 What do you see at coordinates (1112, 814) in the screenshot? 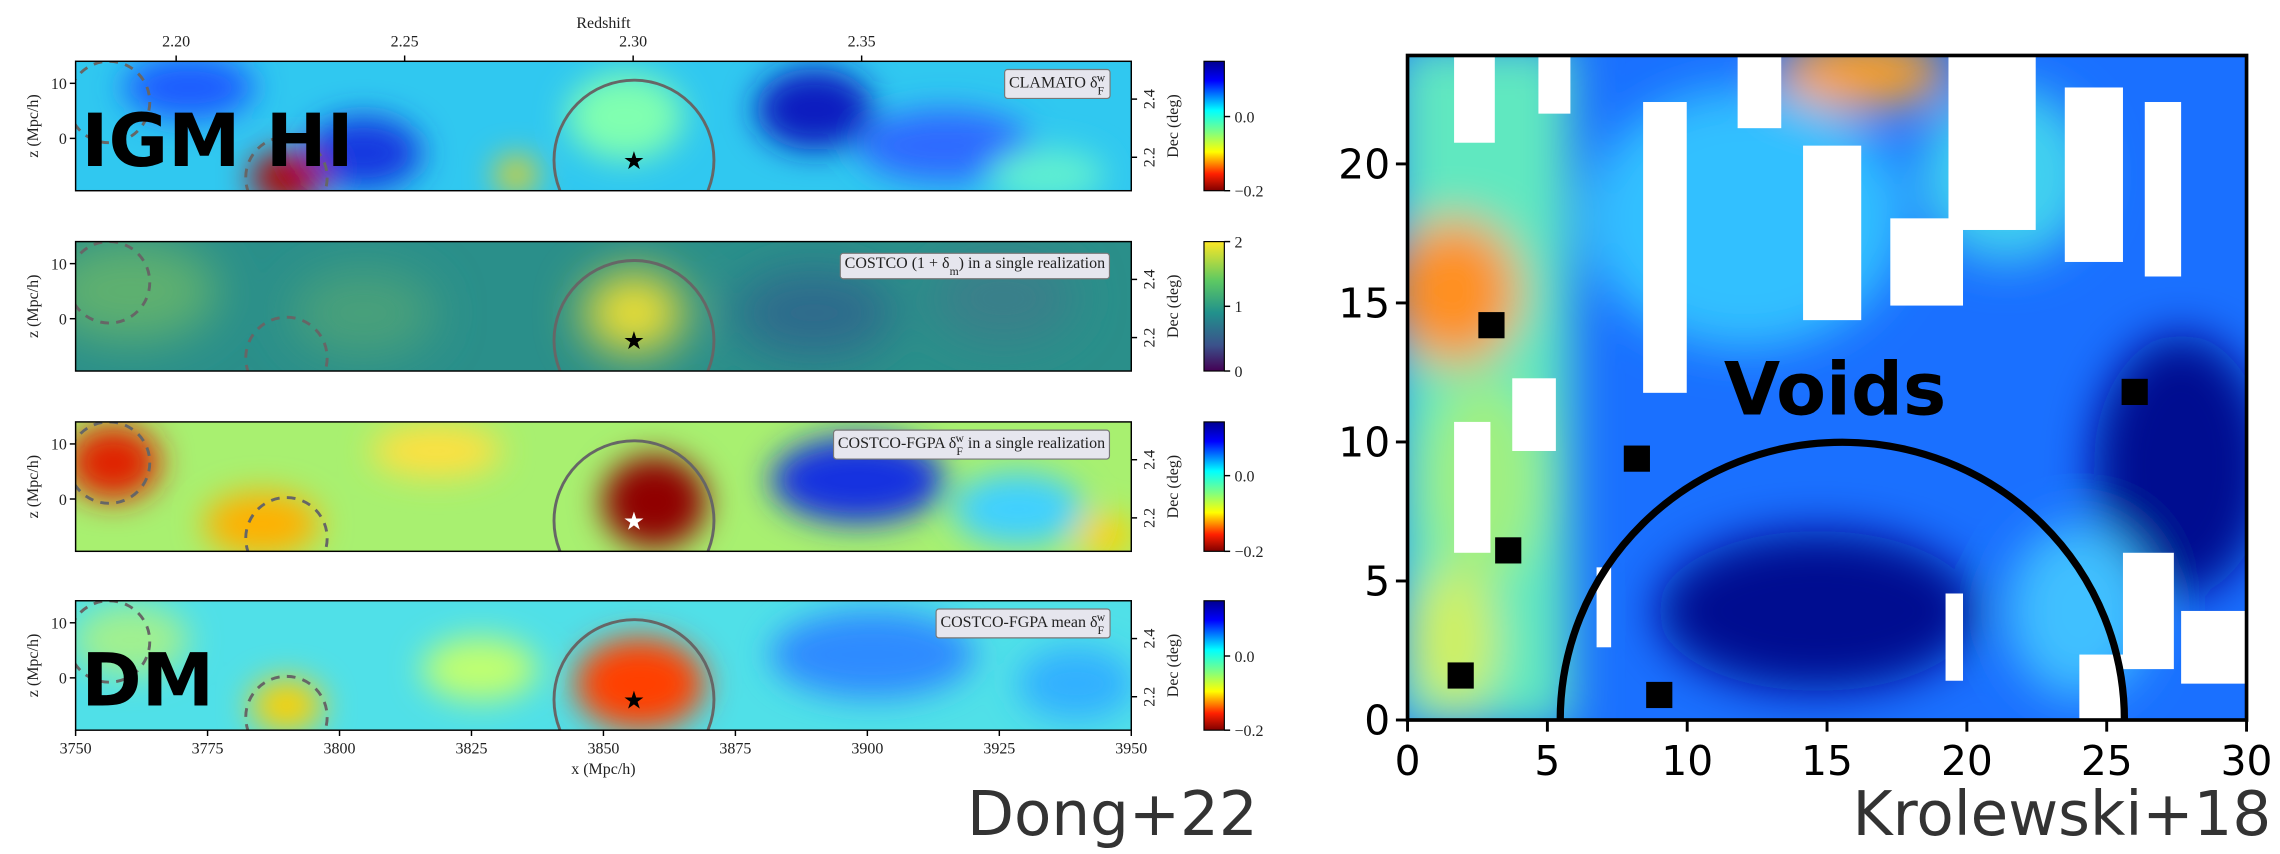
I see `credit: Dong+22` at bounding box center [1112, 814].